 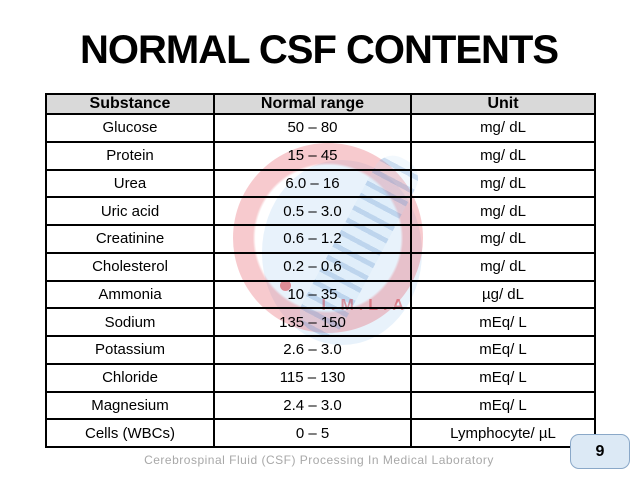 What do you see at coordinates (130, 266) in the screenshot?
I see `cell-substance: Cholesterol` at bounding box center [130, 266].